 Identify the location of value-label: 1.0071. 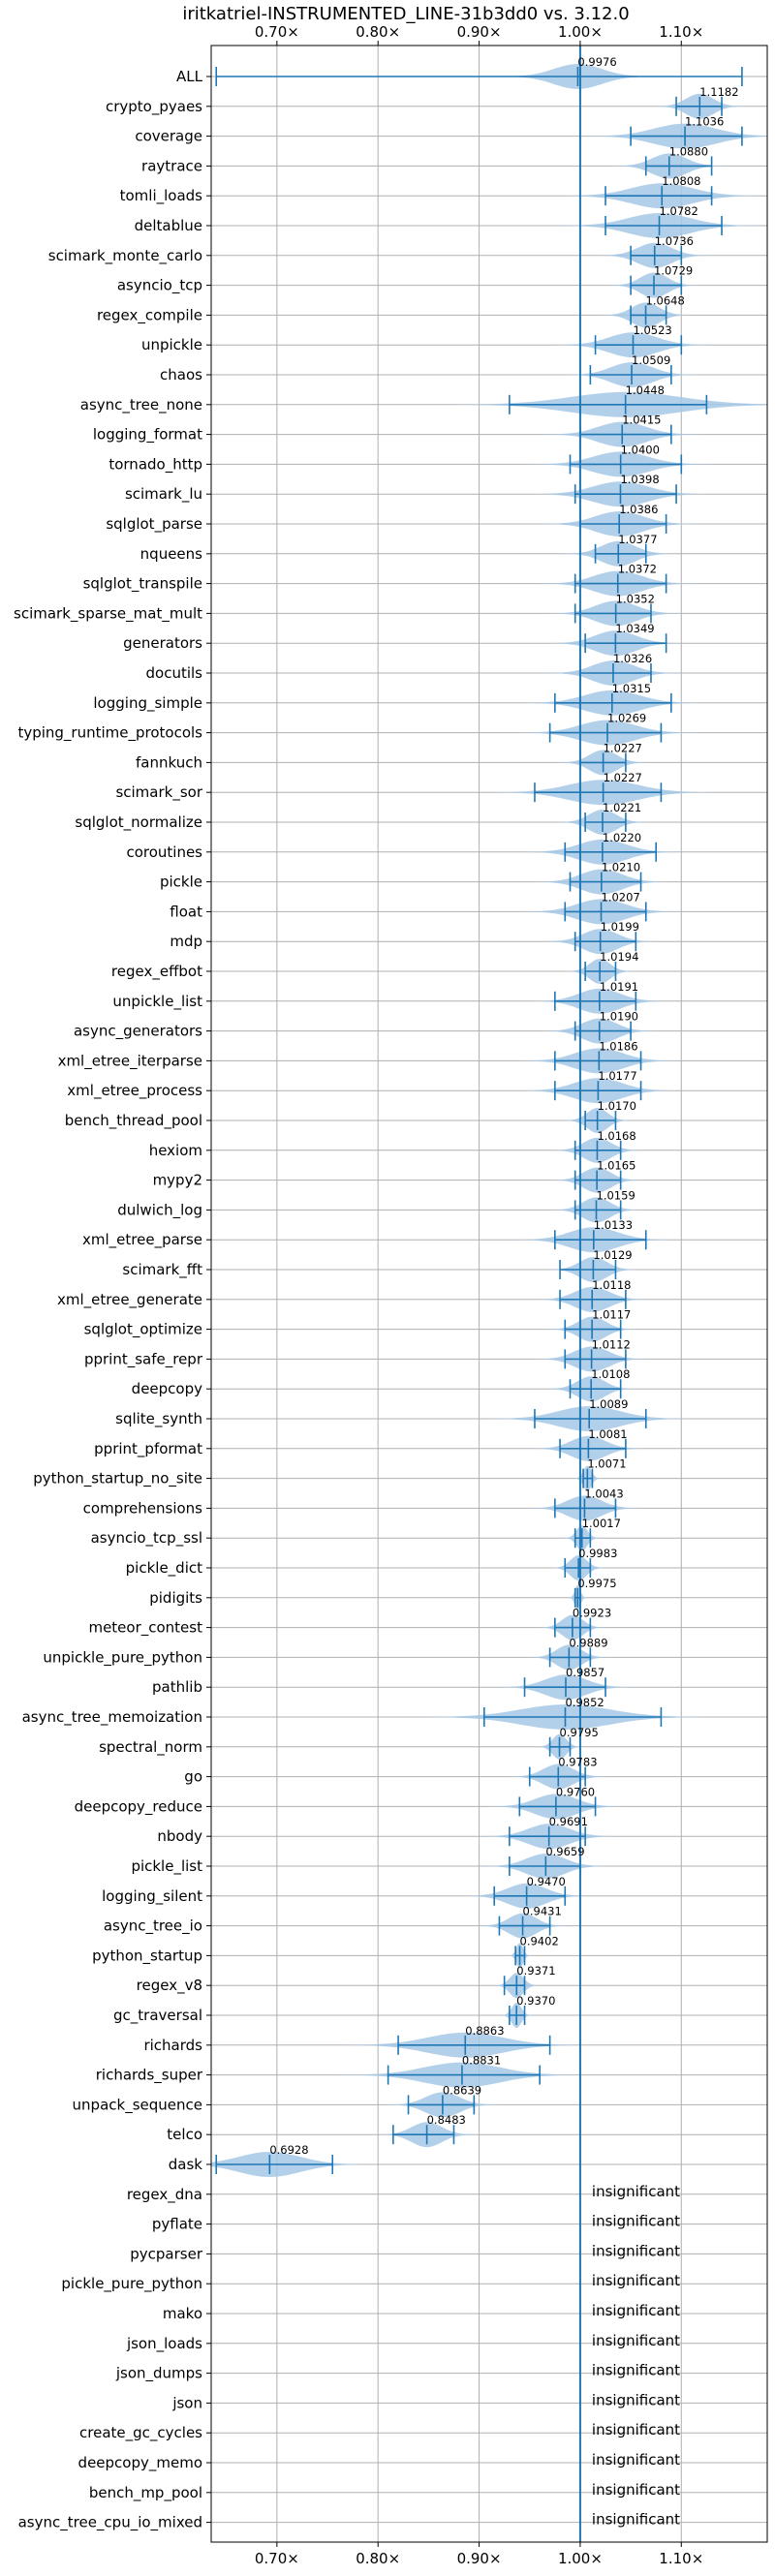
(606, 1464).